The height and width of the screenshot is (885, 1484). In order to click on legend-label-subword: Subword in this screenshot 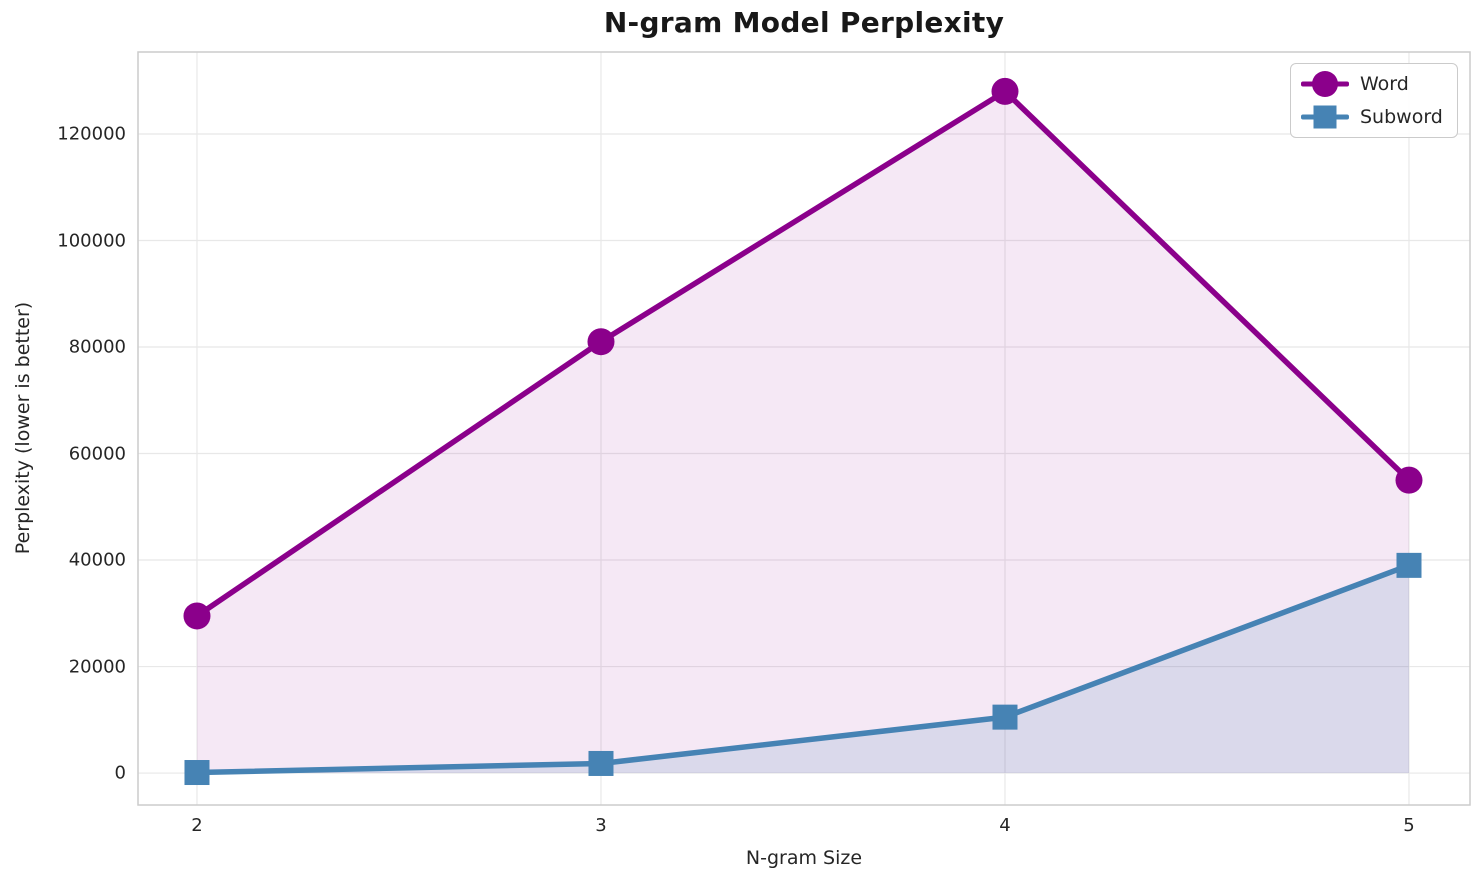, I will do `click(1401, 117)`.